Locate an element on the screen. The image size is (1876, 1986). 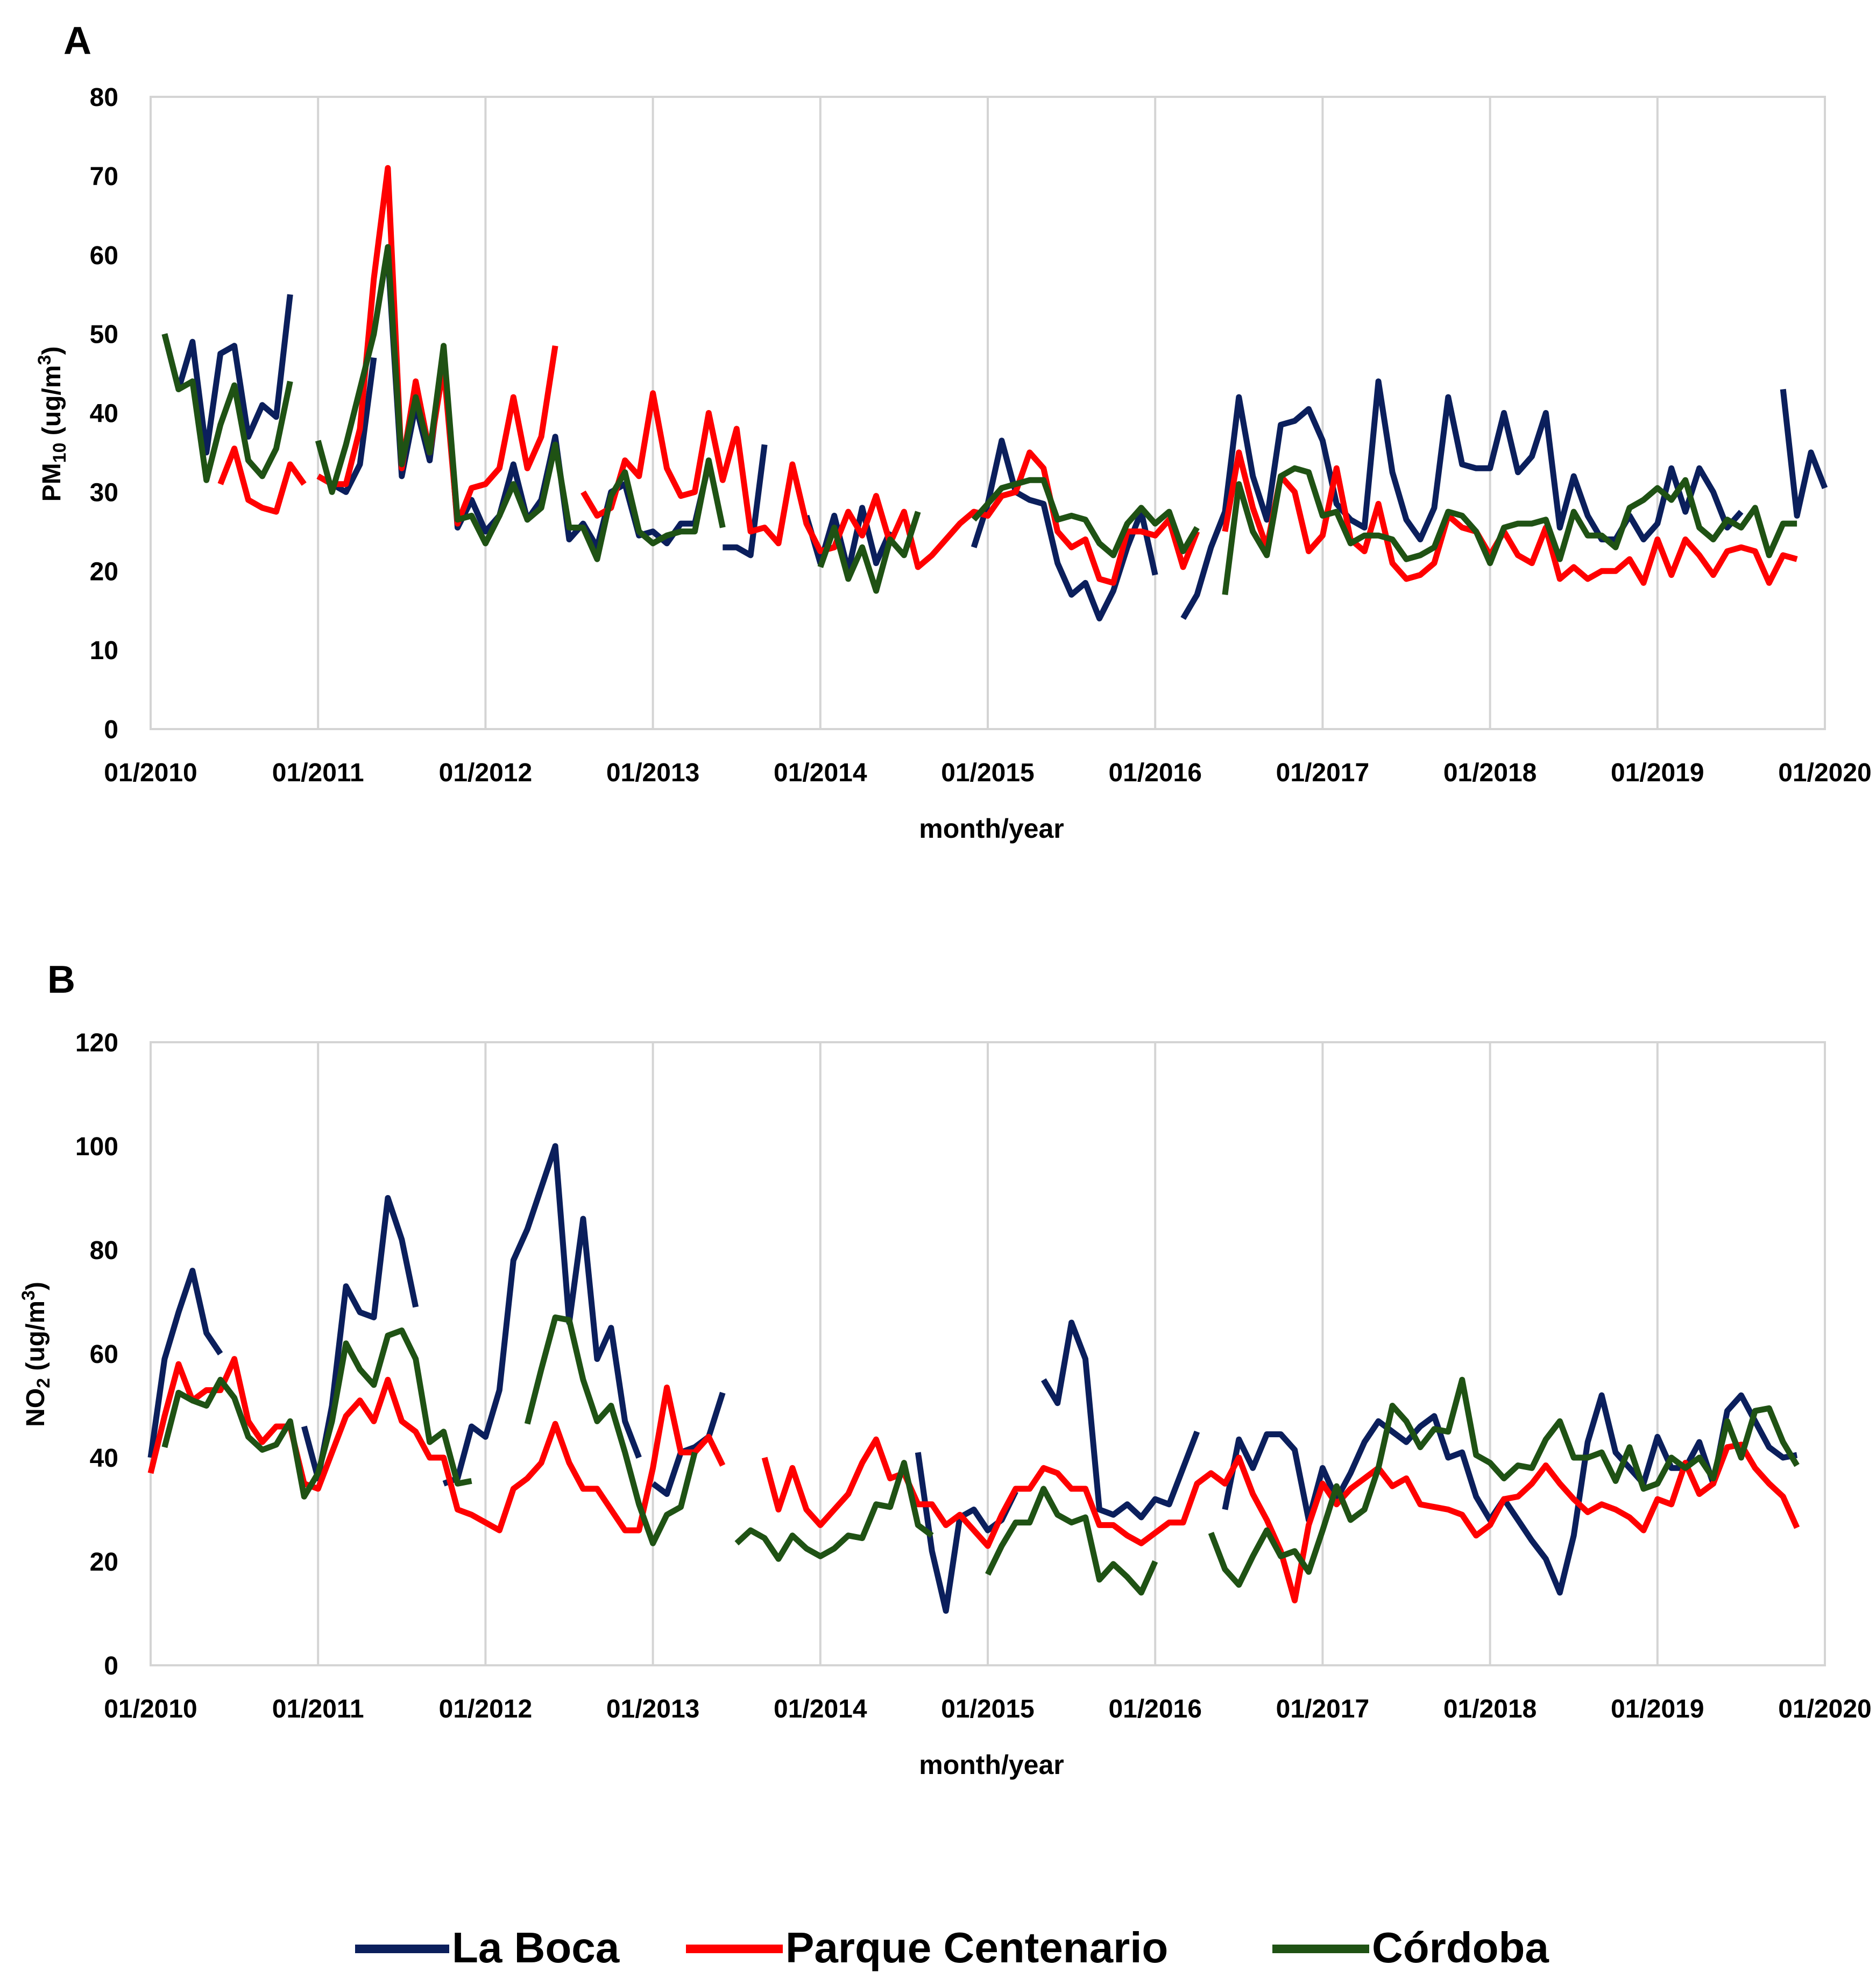
y-axis-label-main-a: PM is located at coordinates (52, 482).